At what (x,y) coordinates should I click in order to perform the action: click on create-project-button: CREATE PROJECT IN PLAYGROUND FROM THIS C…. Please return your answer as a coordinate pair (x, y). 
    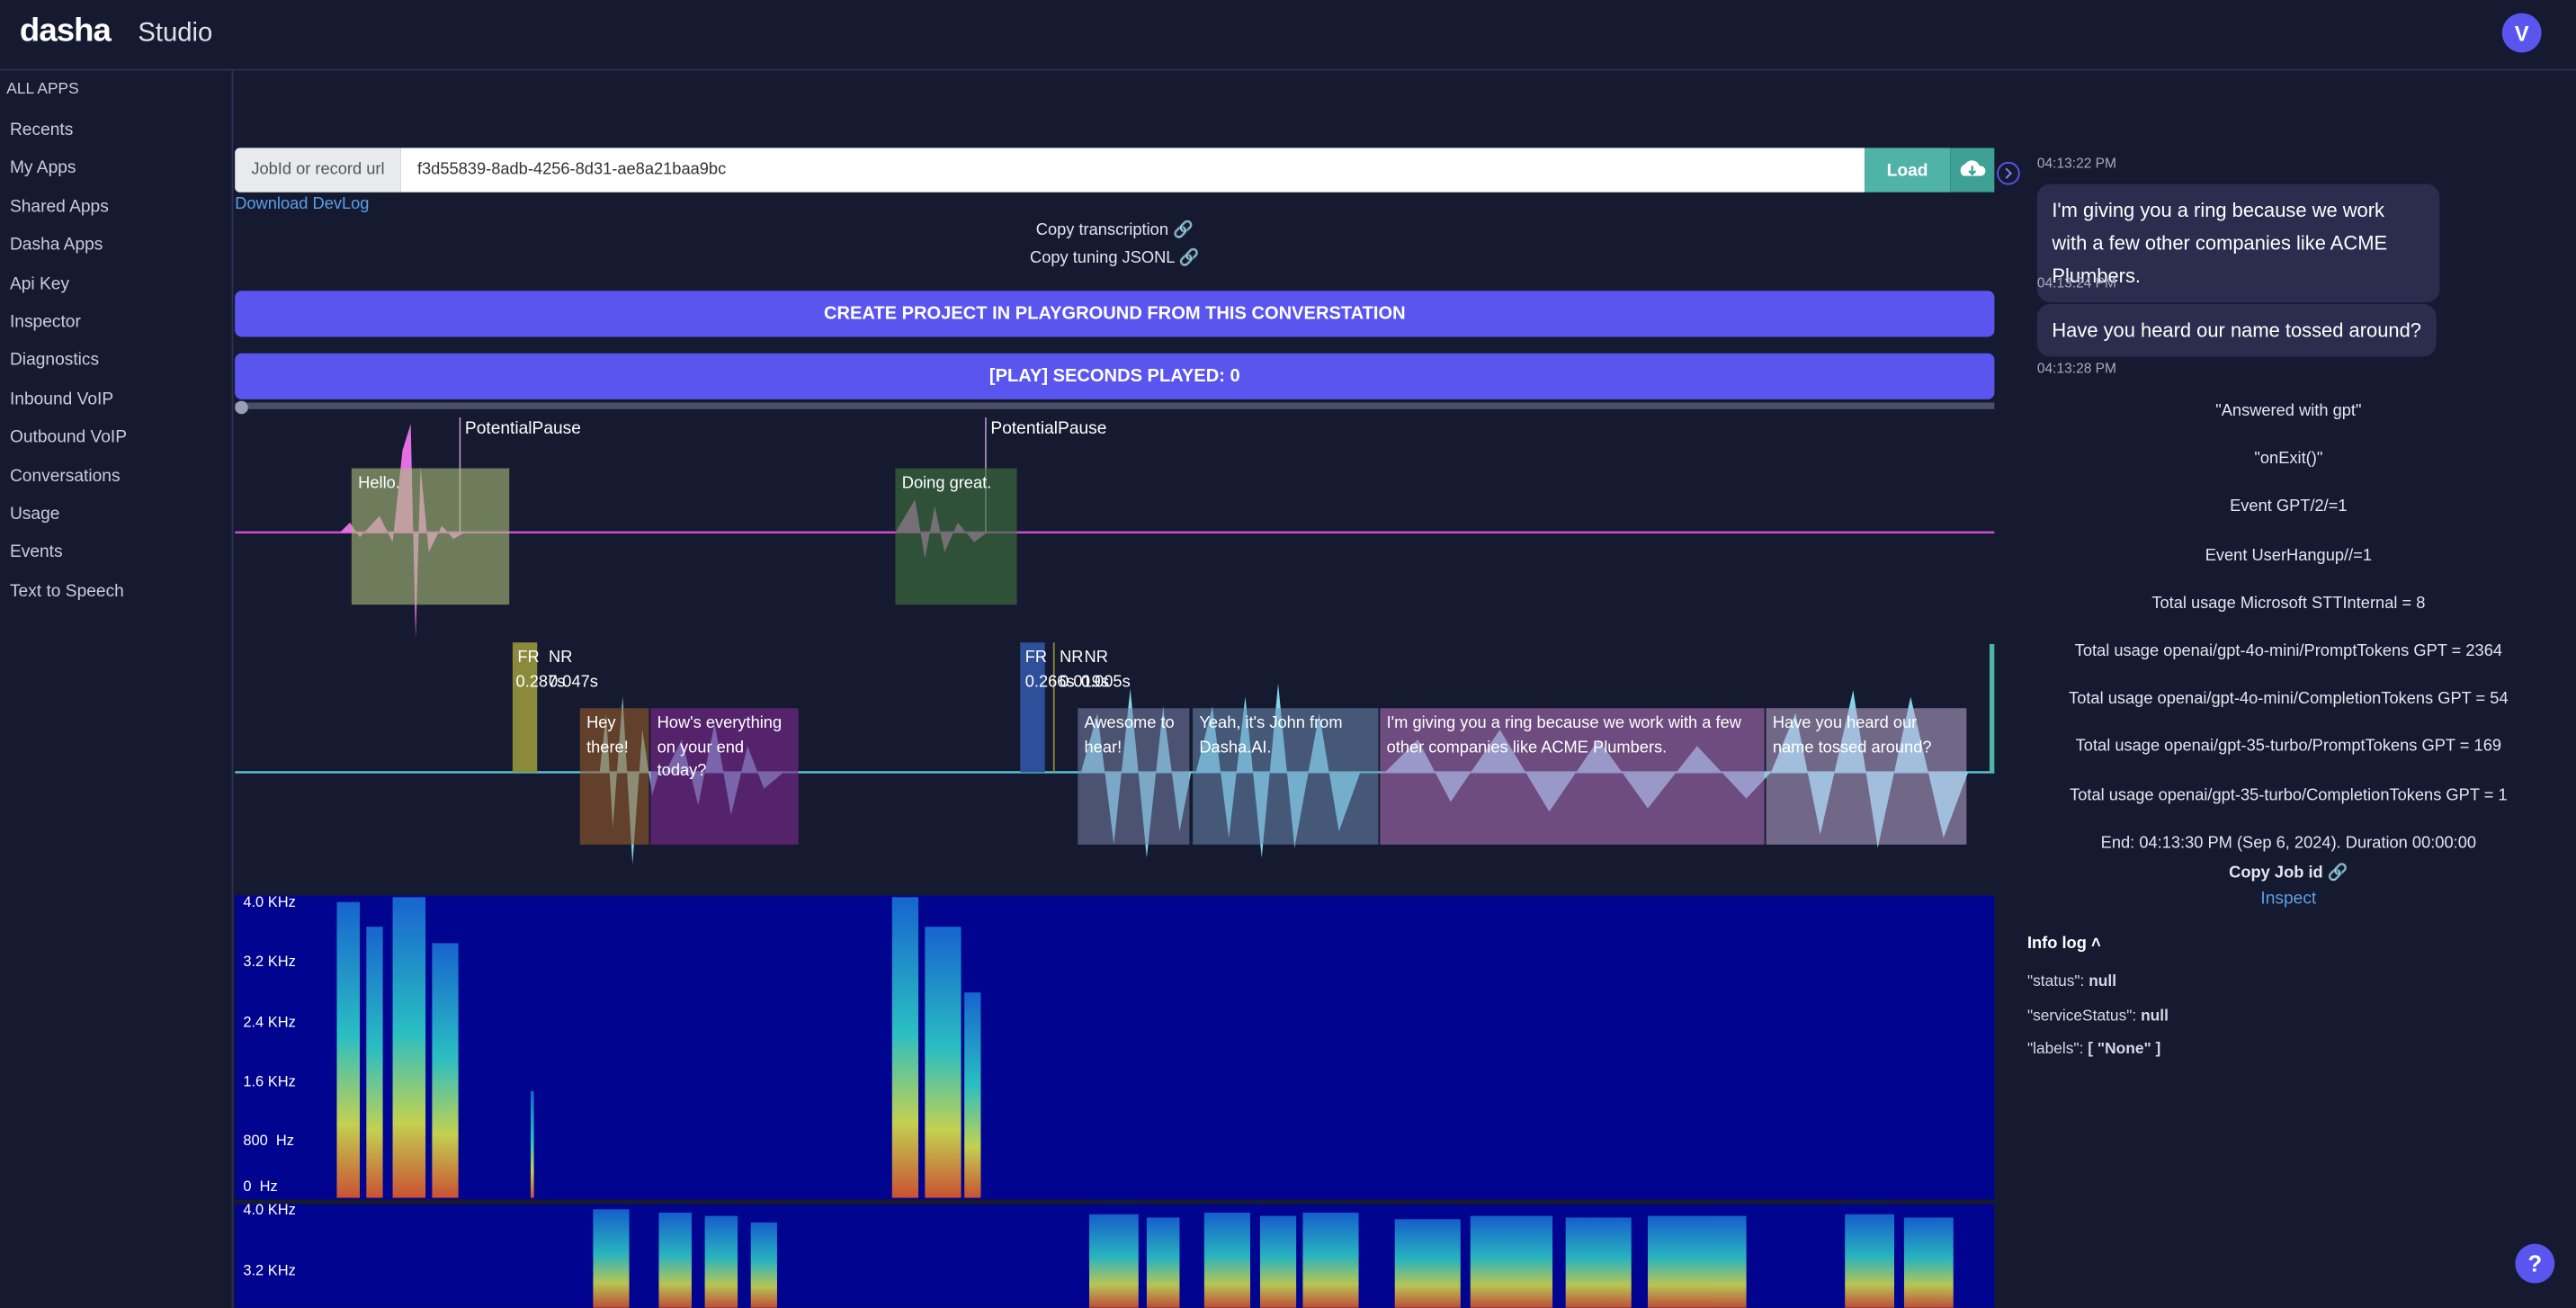
    Looking at the image, I should click on (1115, 314).